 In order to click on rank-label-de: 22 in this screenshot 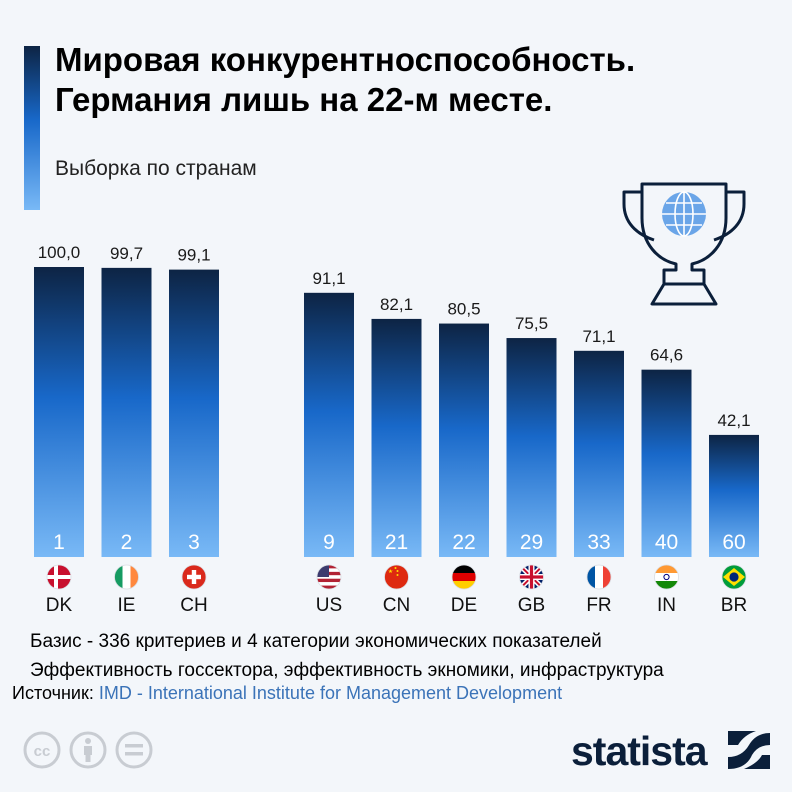, I will do `click(463, 542)`.